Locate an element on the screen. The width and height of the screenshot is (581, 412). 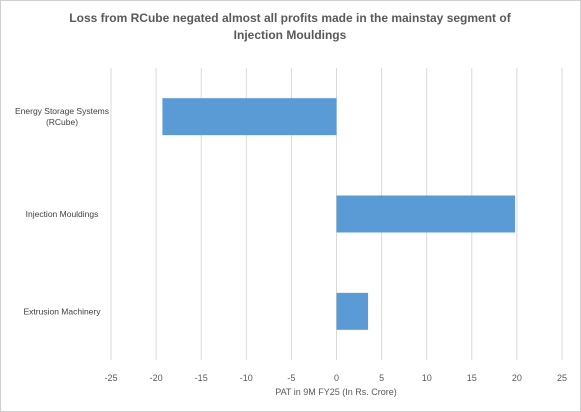
category-label: Injection Mouldings is located at coordinates (62, 214).